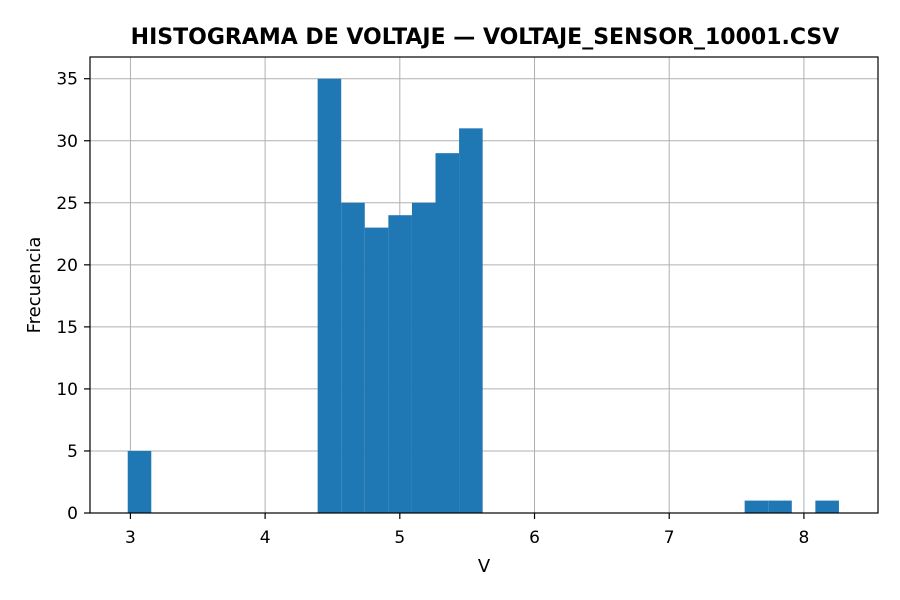 The image size is (900, 600). Describe the element at coordinates (484, 566) in the screenshot. I see `x-axis-label: V` at that location.